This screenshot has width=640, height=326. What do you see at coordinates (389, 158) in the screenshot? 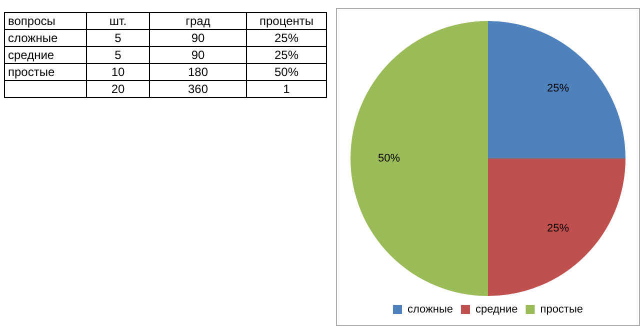
I see `data-label: 50%` at bounding box center [389, 158].